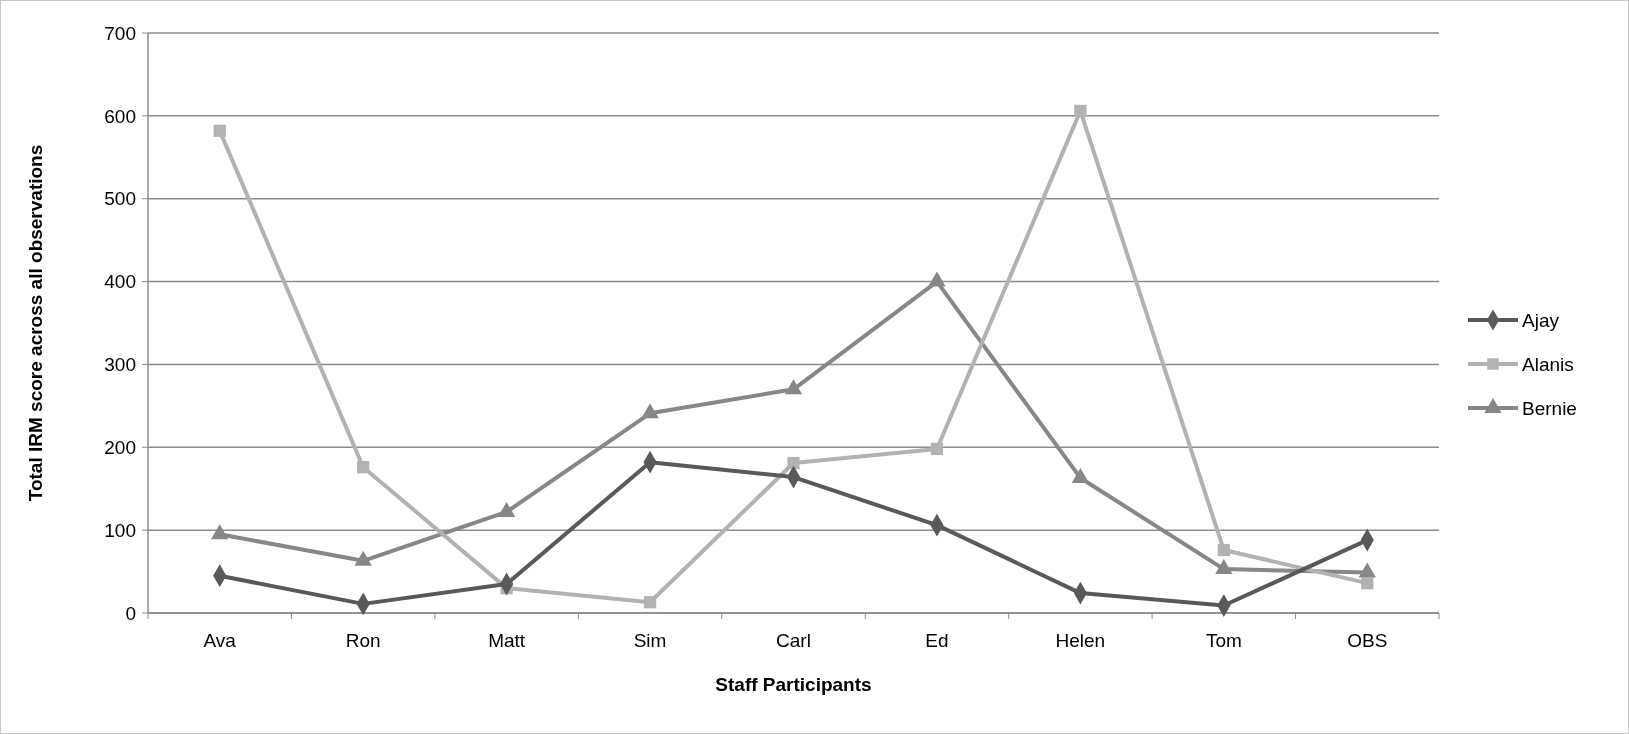  What do you see at coordinates (1541, 320) in the screenshot?
I see `legend-label: Ajay` at bounding box center [1541, 320].